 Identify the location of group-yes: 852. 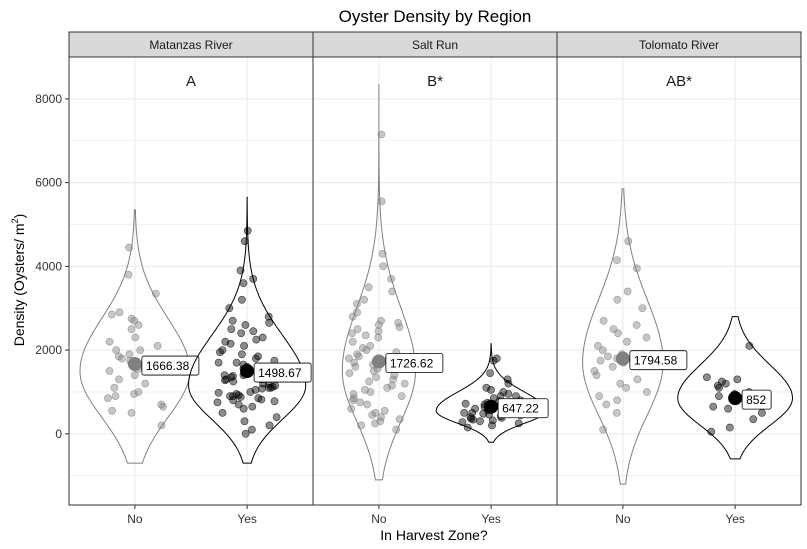
(735, 388).